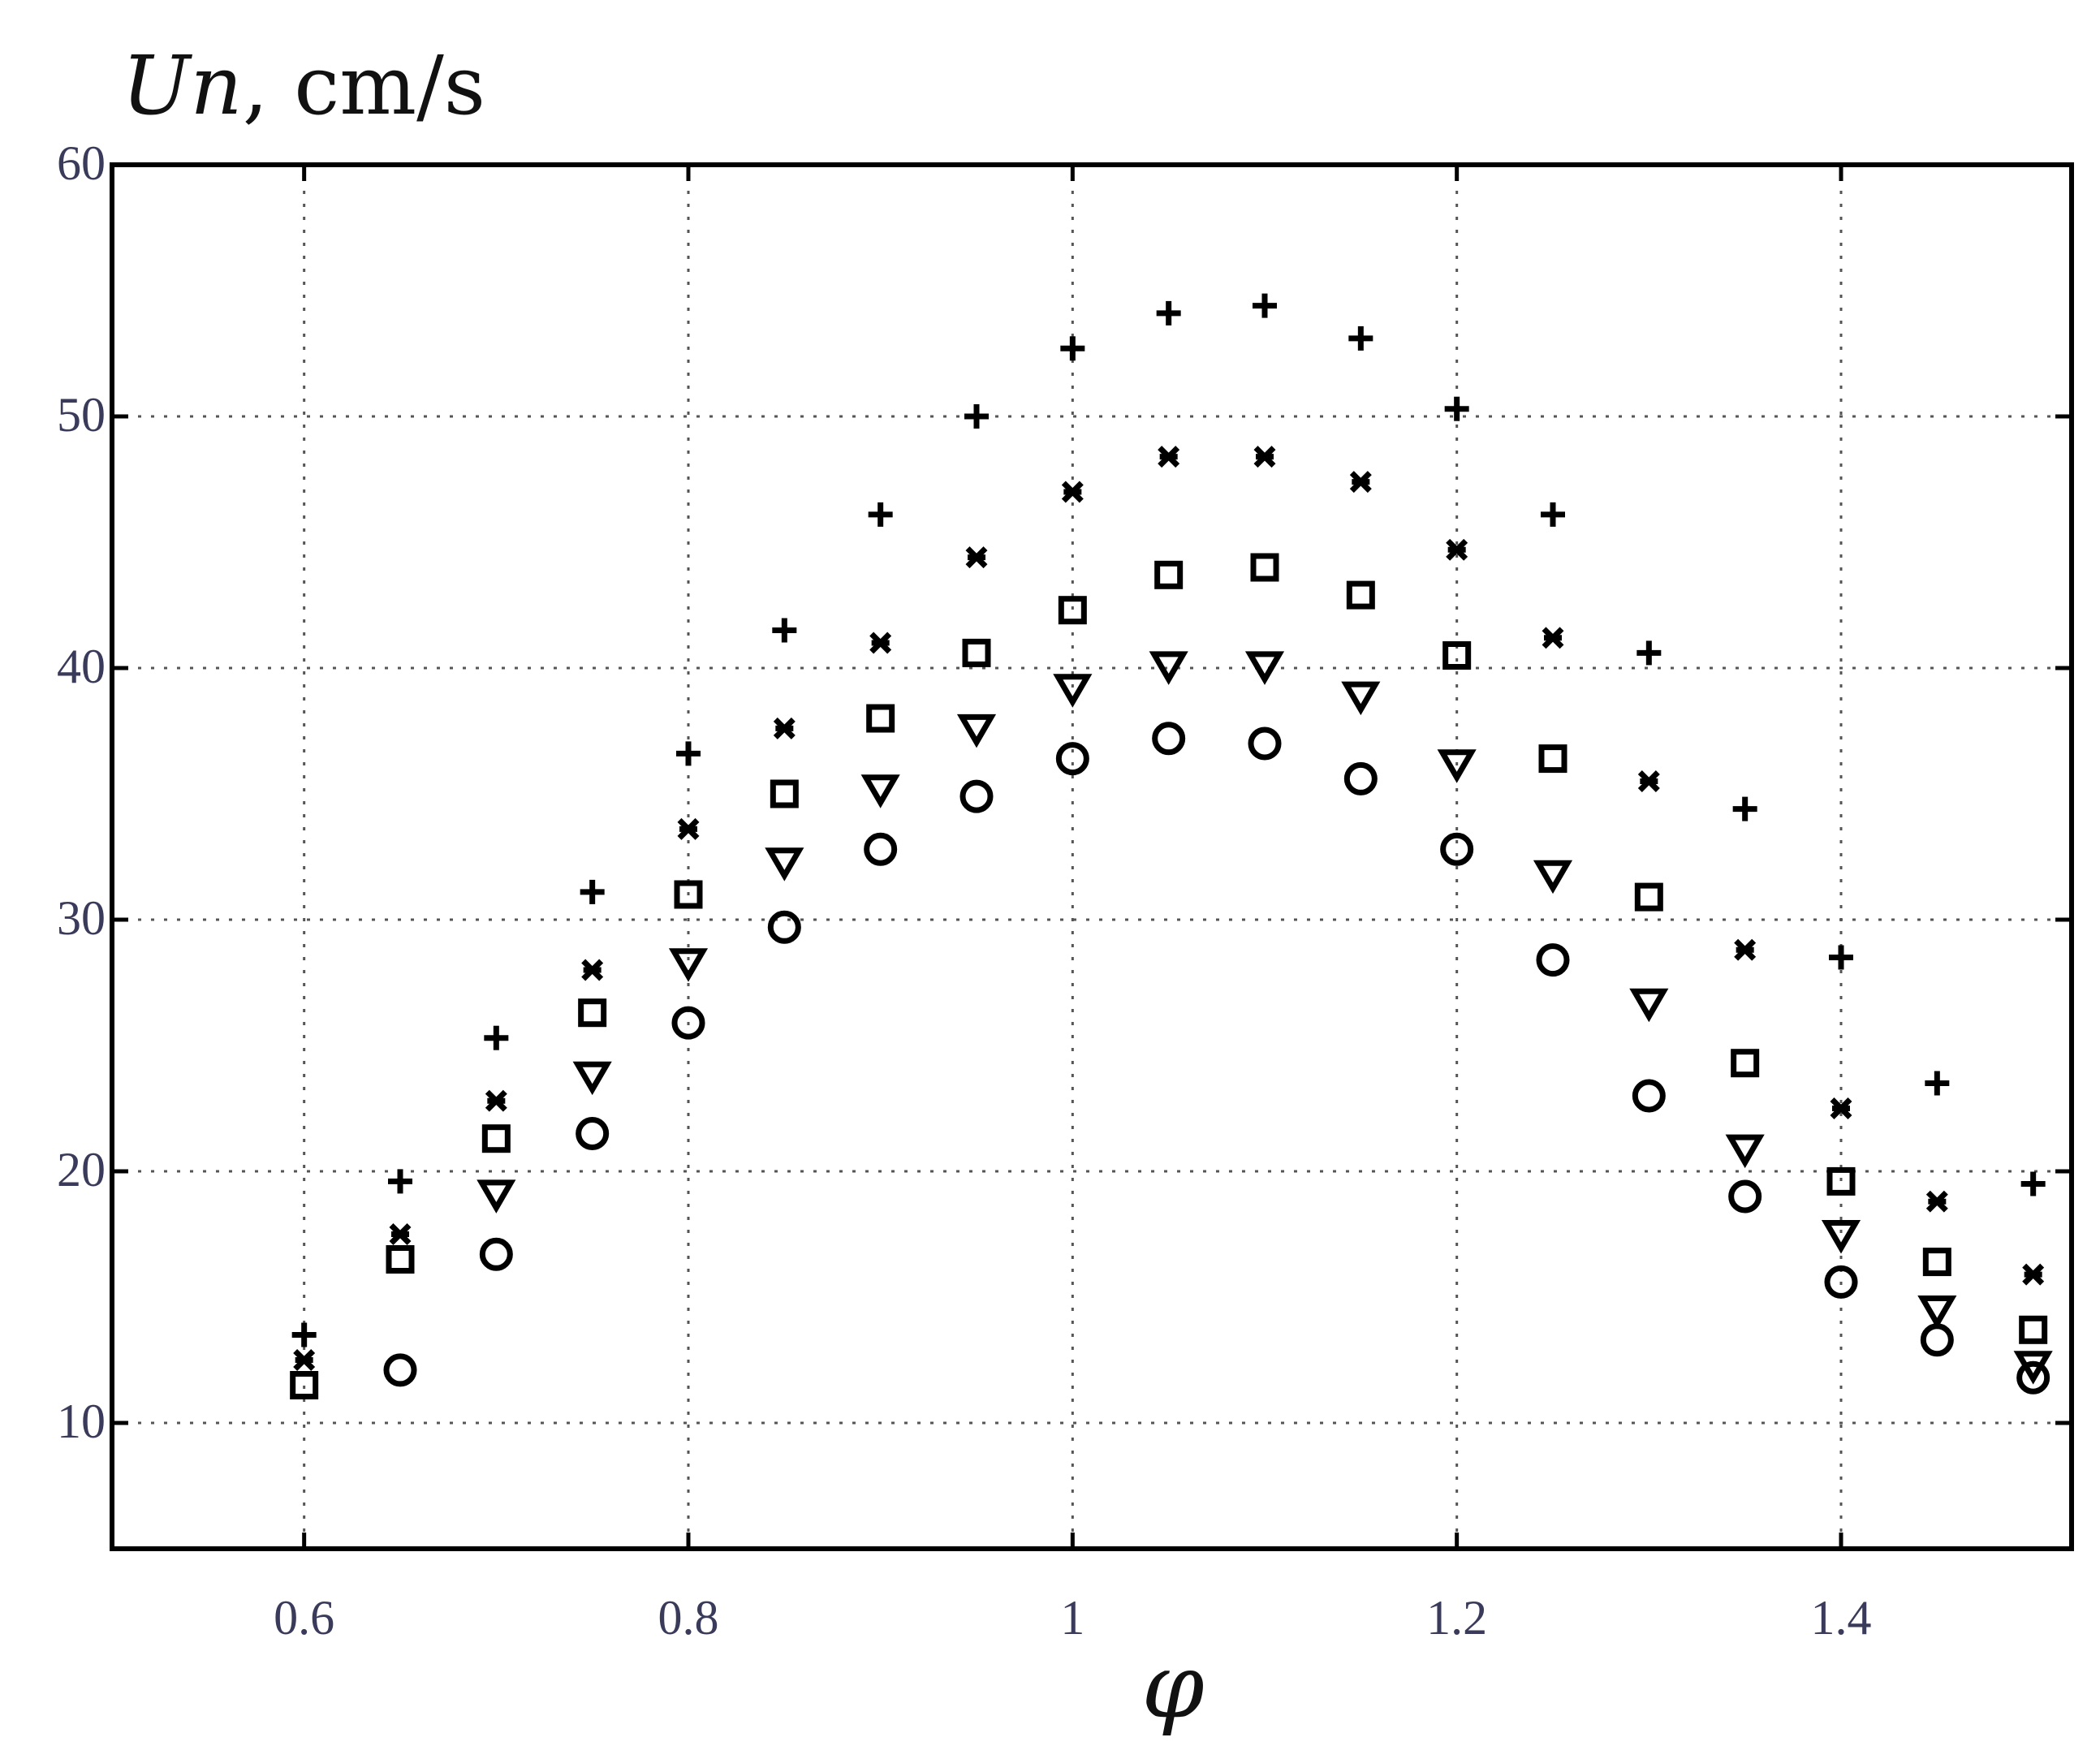  I want to click on y-tick-label: 20, so click(81, 1169).